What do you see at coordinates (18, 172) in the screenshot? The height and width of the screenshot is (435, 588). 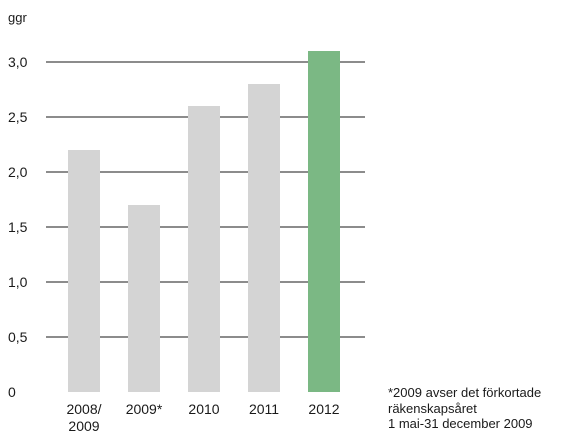 I see `y-tick-label: 2,0` at bounding box center [18, 172].